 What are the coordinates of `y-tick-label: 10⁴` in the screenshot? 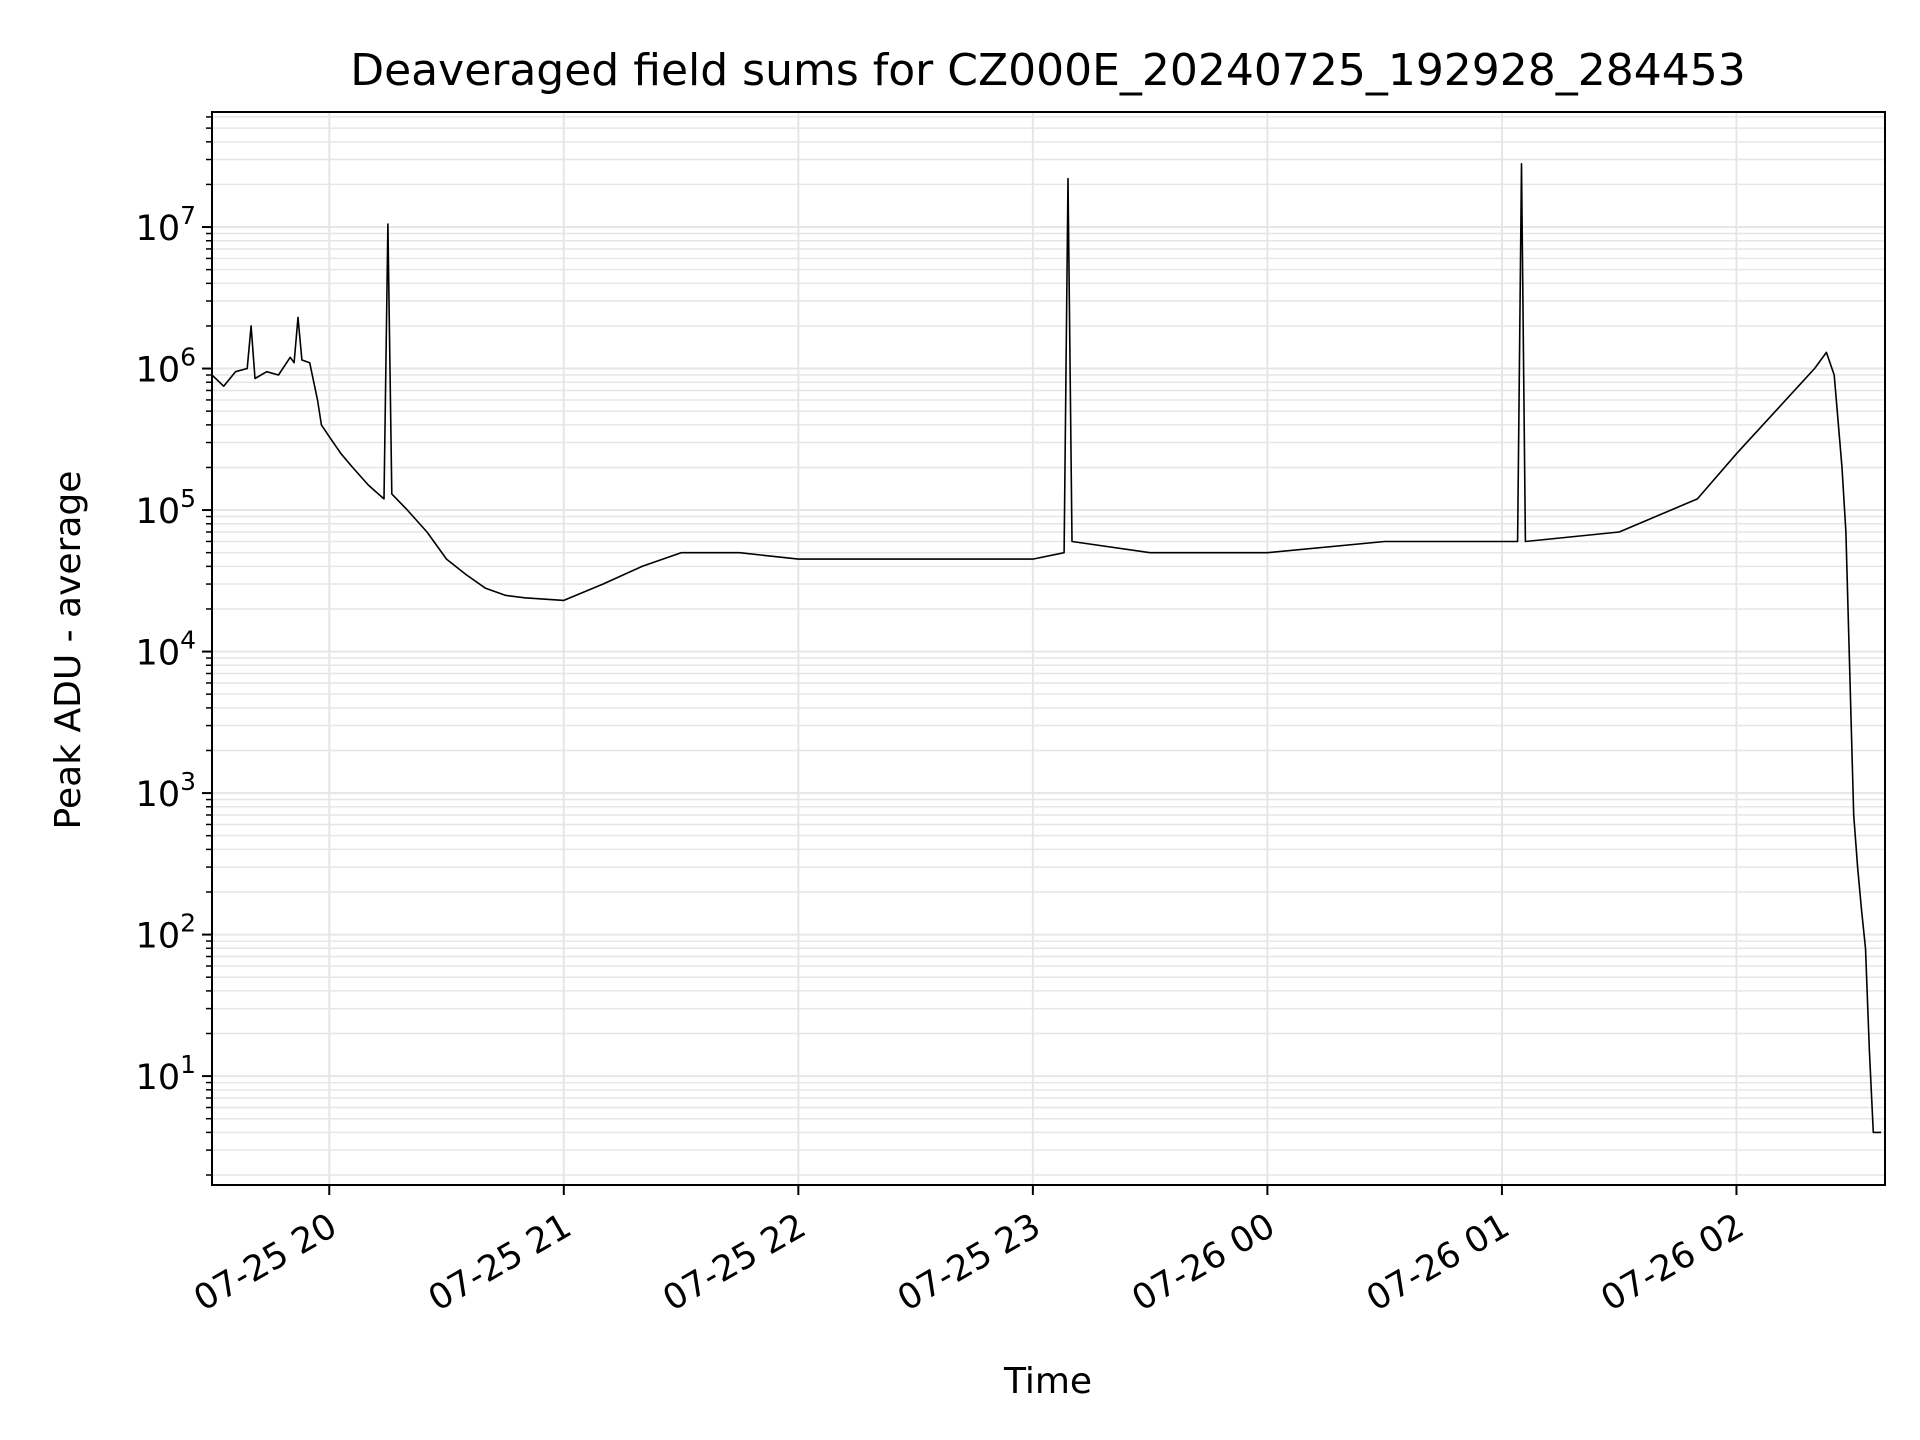 It's located at (166, 650).